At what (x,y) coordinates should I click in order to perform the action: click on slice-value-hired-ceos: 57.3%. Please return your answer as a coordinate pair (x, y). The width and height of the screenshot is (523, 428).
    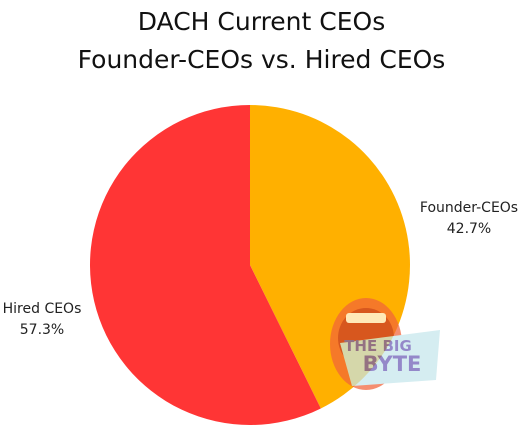
    Looking at the image, I should click on (42, 330).